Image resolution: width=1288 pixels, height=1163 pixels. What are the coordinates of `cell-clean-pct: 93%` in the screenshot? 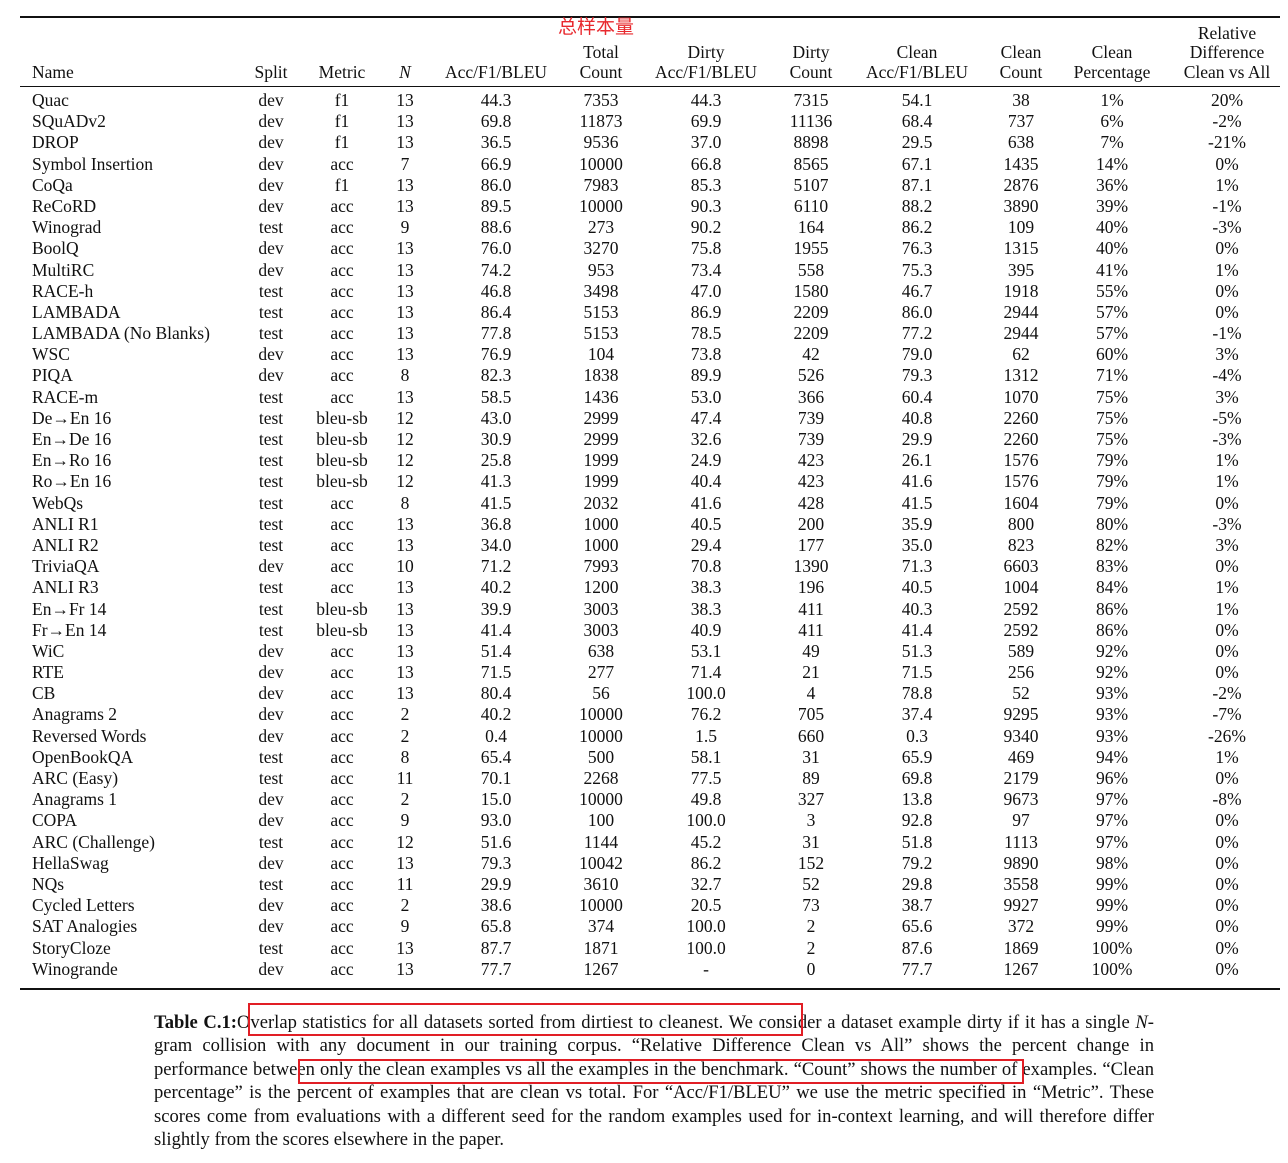 It's located at (1112, 714).